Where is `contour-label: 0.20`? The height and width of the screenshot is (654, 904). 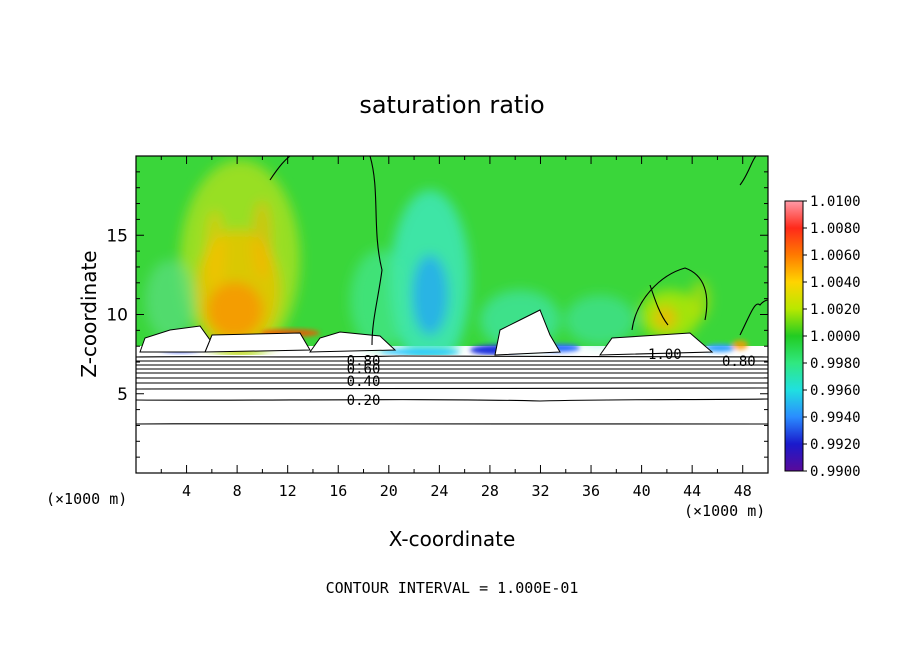
contour-label: 0.20 is located at coordinates (364, 401).